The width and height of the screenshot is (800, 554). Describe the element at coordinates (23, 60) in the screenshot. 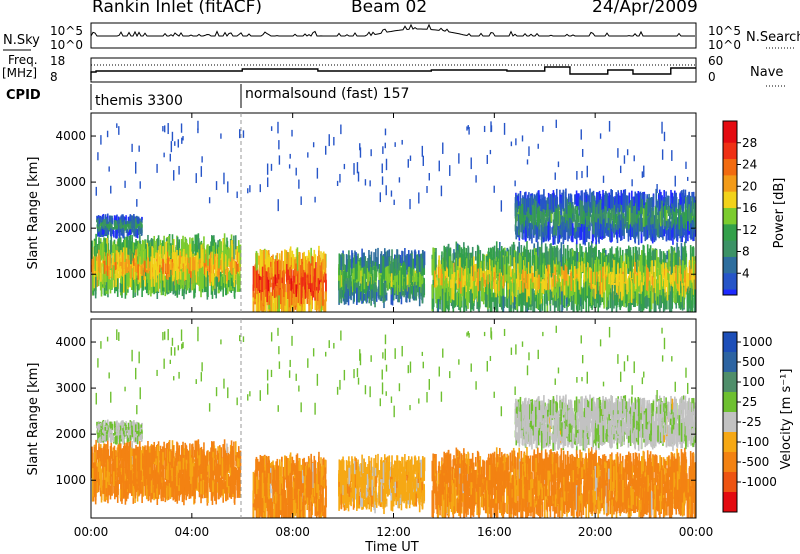

I see `freq-label-1: Freq.` at that location.